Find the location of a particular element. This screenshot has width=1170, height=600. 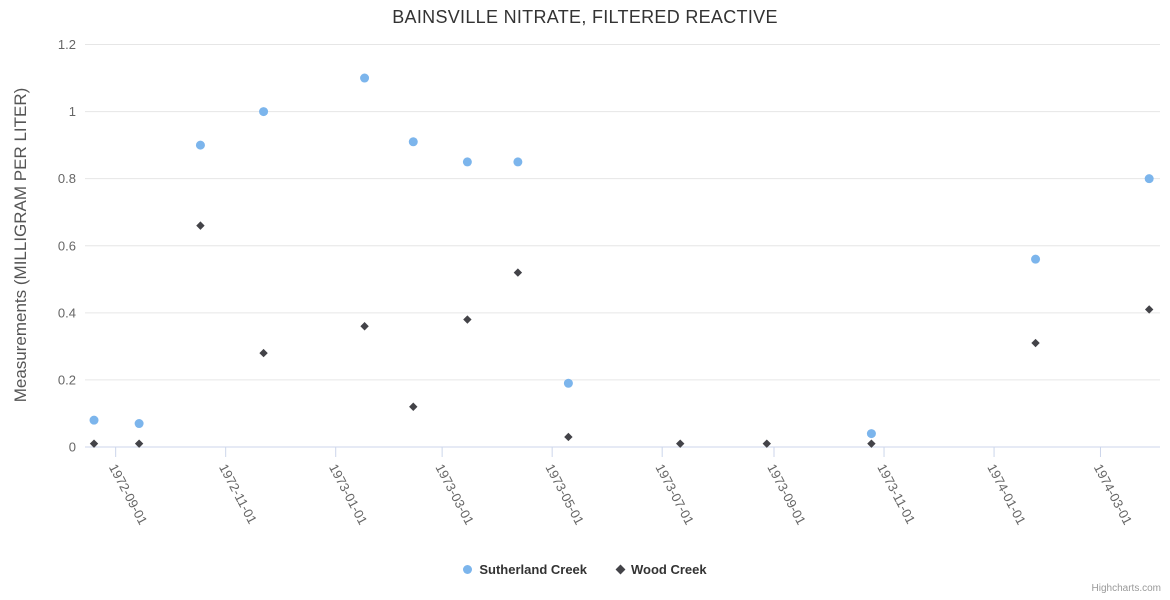

y-tick-label: 1 is located at coordinates (72, 111).